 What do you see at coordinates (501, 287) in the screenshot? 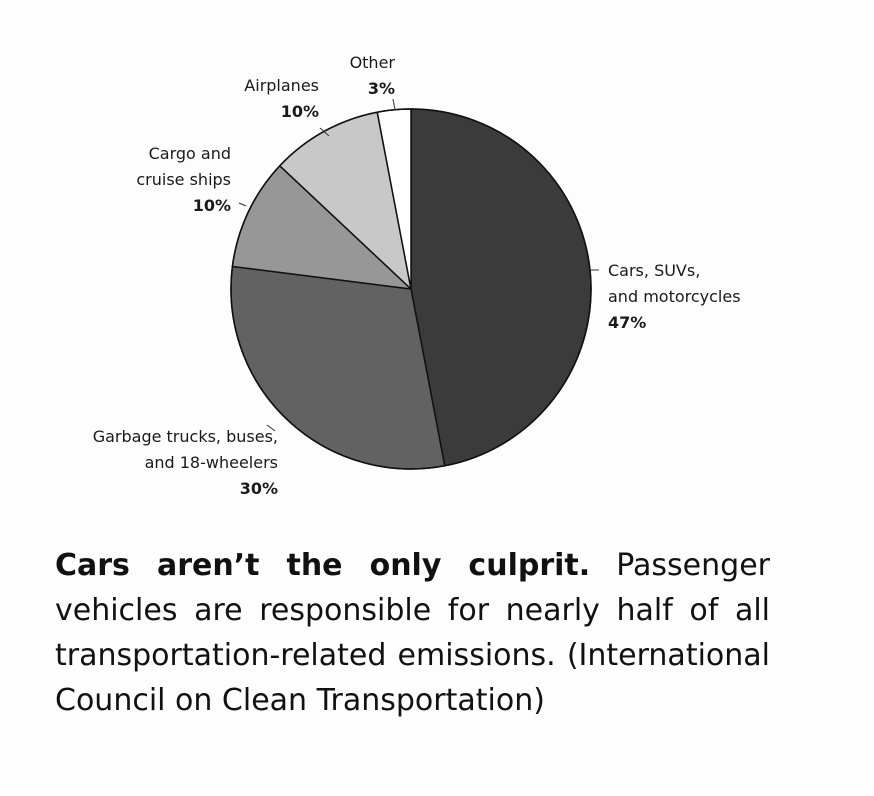
I see `pie-slice` at bounding box center [501, 287].